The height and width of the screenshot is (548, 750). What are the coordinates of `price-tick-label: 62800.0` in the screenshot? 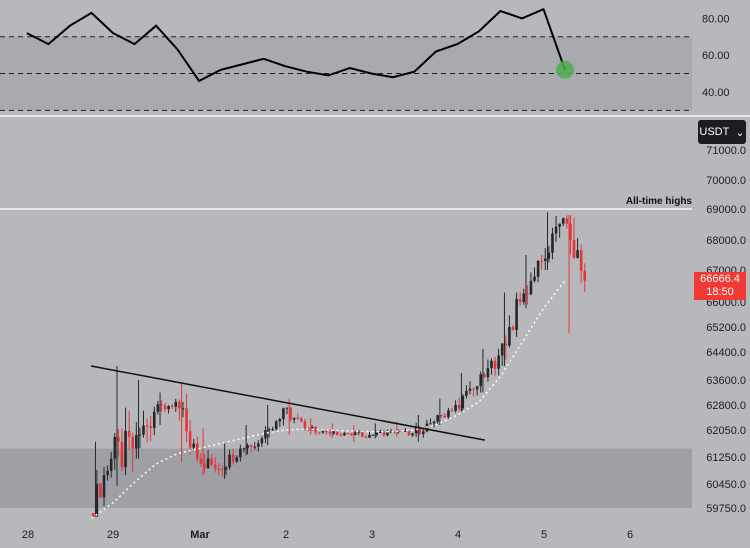 It's located at (726, 406).